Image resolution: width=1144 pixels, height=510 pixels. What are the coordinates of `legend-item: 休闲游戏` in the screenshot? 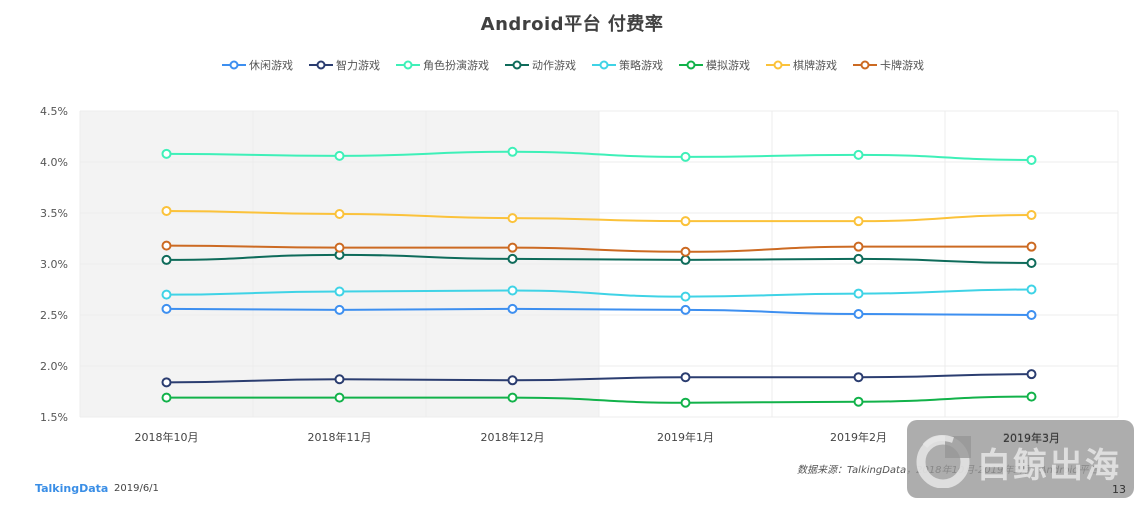 It's located at (257, 65).